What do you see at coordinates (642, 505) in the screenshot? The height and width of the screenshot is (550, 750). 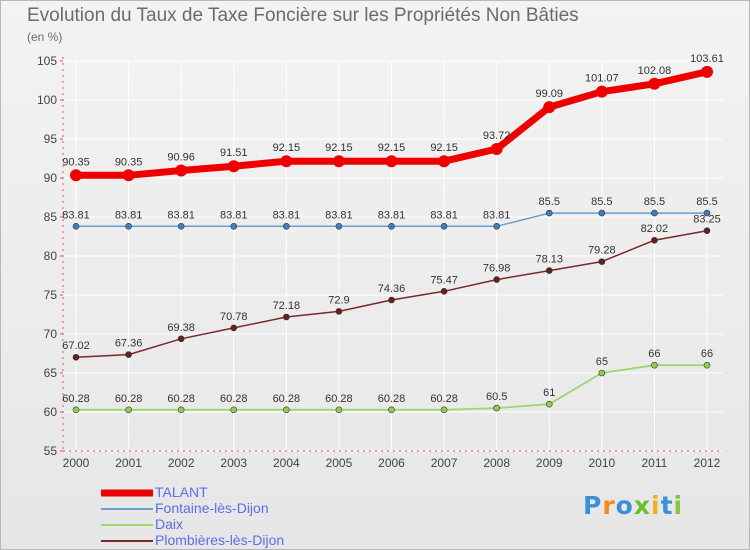 I see `logo-letter: x` at bounding box center [642, 505].